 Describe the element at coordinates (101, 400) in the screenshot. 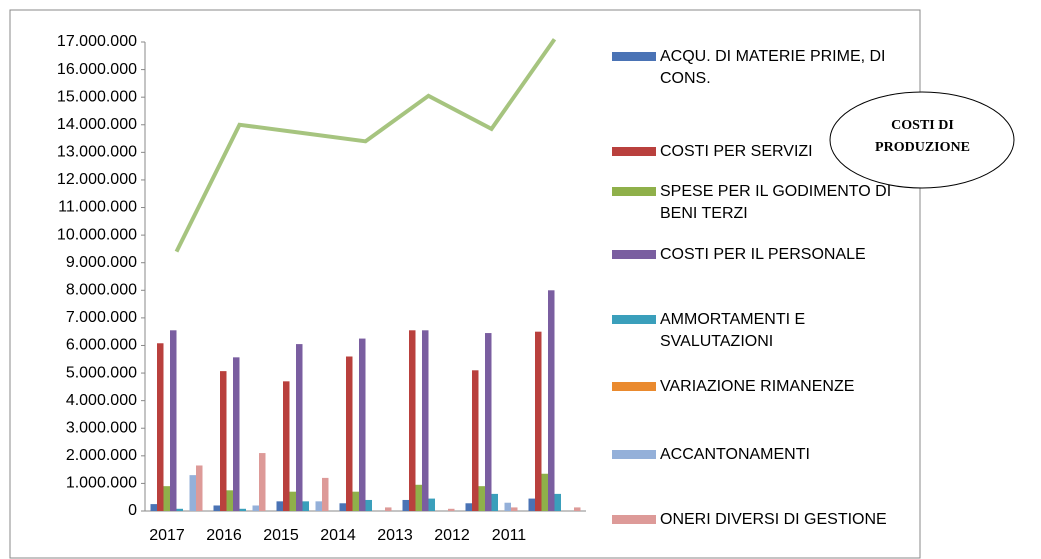

I see `y-tick-label: 4.000.000` at that location.